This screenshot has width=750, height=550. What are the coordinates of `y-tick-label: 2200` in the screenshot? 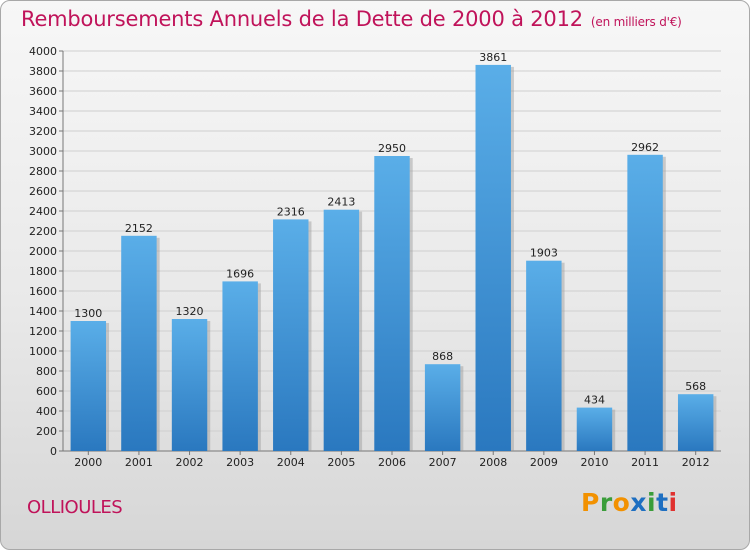 It's located at (43, 231).